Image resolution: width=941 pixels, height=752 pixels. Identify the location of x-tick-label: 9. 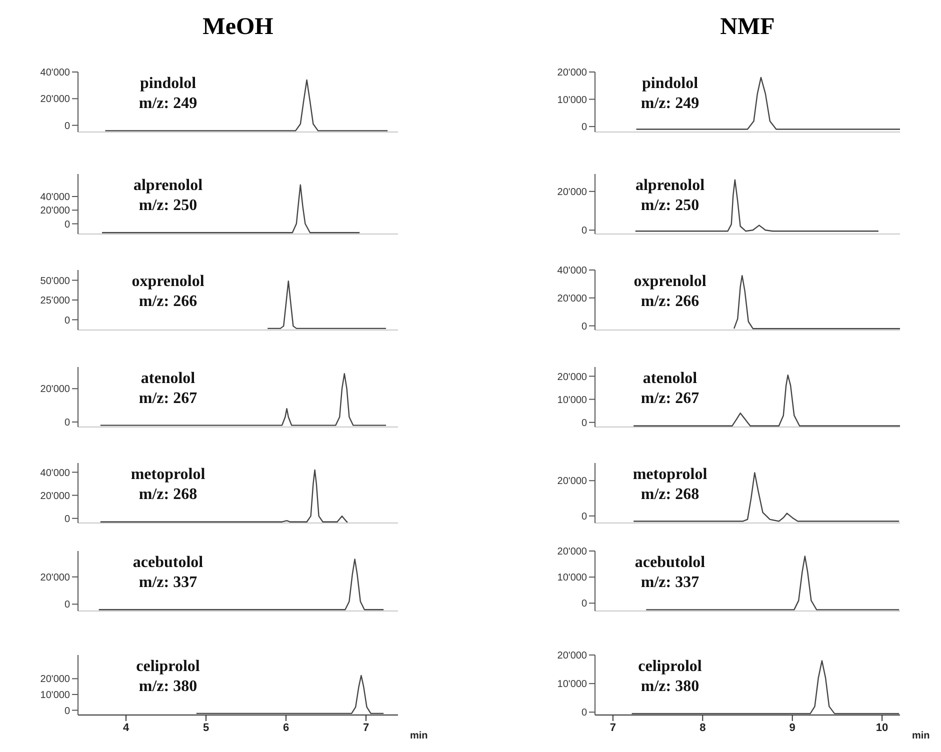
(792, 728).